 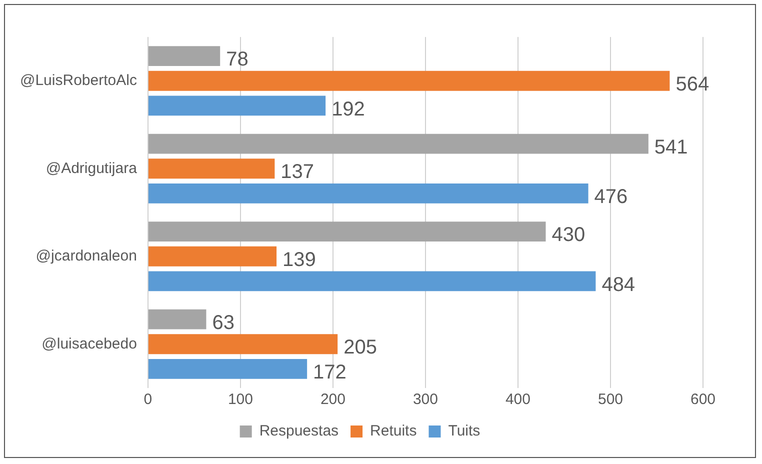 What do you see at coordinates (79, 81) in the screenshot?
I see `y-tick-label: @LuisRobertoAlc` at bounding box center [79, 81].